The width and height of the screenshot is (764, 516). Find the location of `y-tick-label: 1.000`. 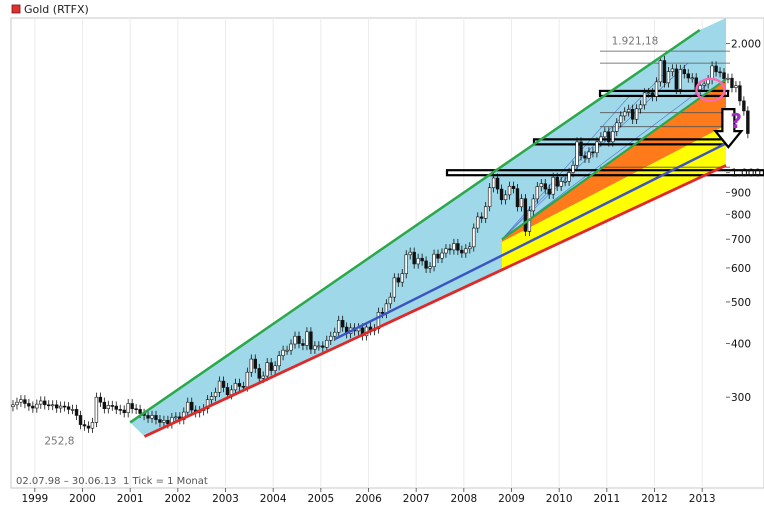

y-tick-label: 1.000 is located at coordinates (746, 174).